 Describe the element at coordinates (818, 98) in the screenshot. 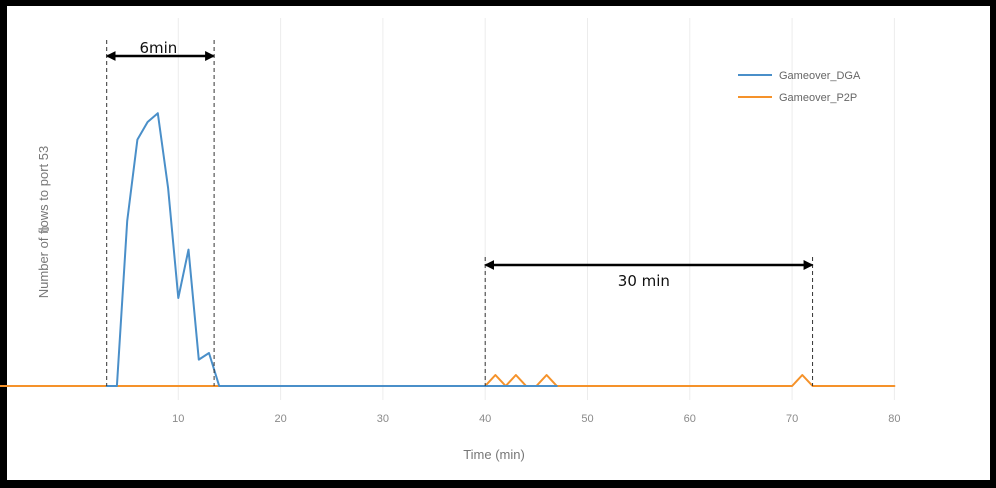

I see `legend-label-gameover-p2p: Gameover_P2P` at that location.